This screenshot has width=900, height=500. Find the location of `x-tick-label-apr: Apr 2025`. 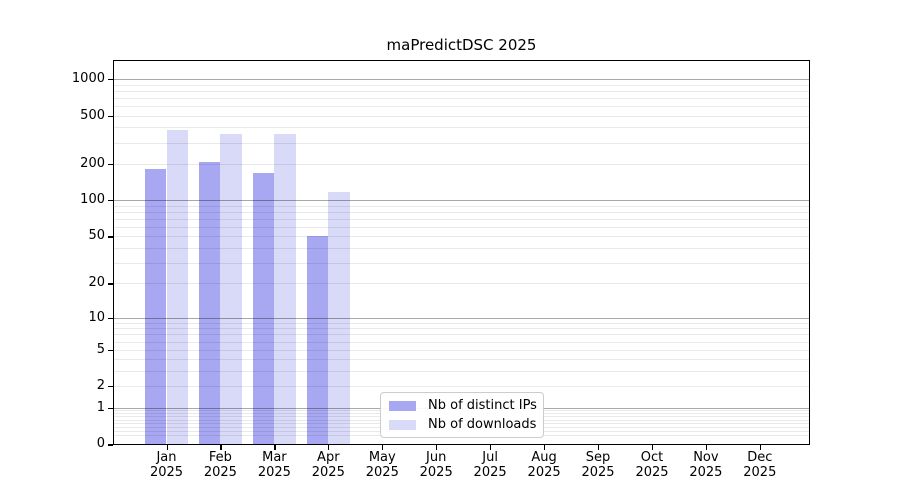

x-tick-label-apr: Apr 2025 is located at coordinates (328, 465).